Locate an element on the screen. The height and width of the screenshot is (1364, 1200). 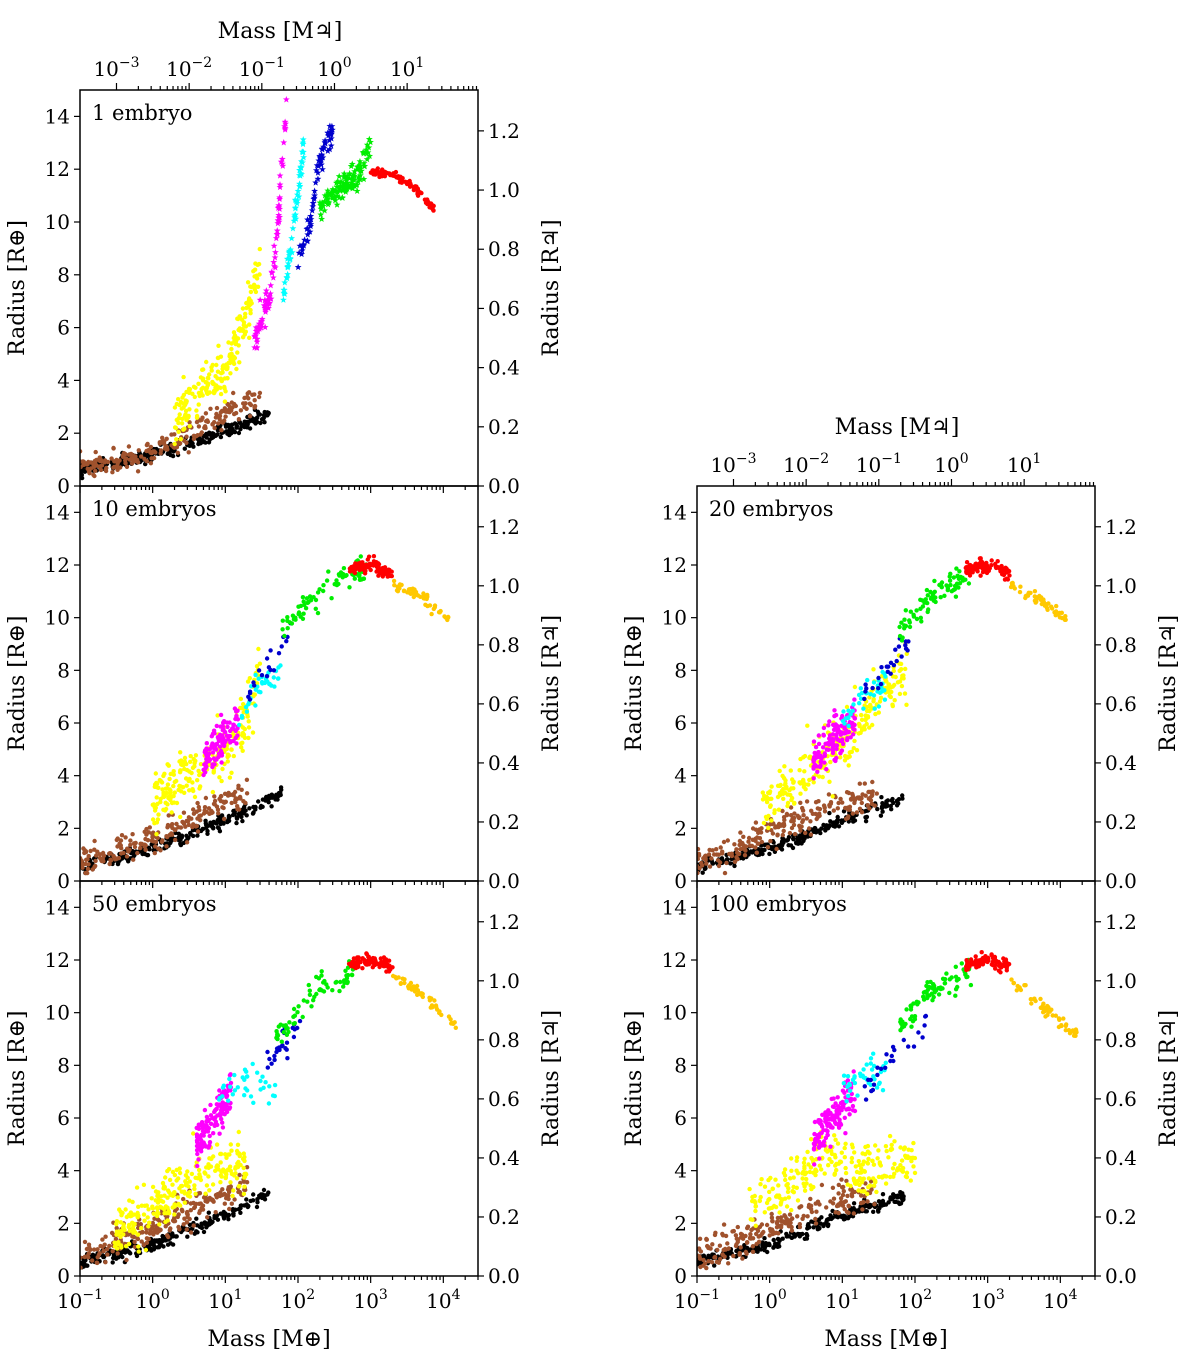
top-x-tick-label: 10−3 is located at coordinates (116, 68).